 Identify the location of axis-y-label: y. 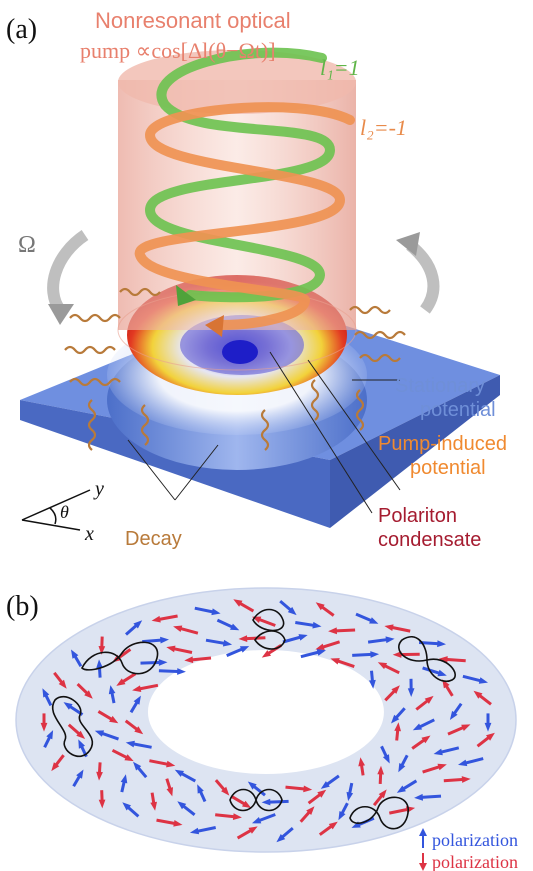
(98, 489).